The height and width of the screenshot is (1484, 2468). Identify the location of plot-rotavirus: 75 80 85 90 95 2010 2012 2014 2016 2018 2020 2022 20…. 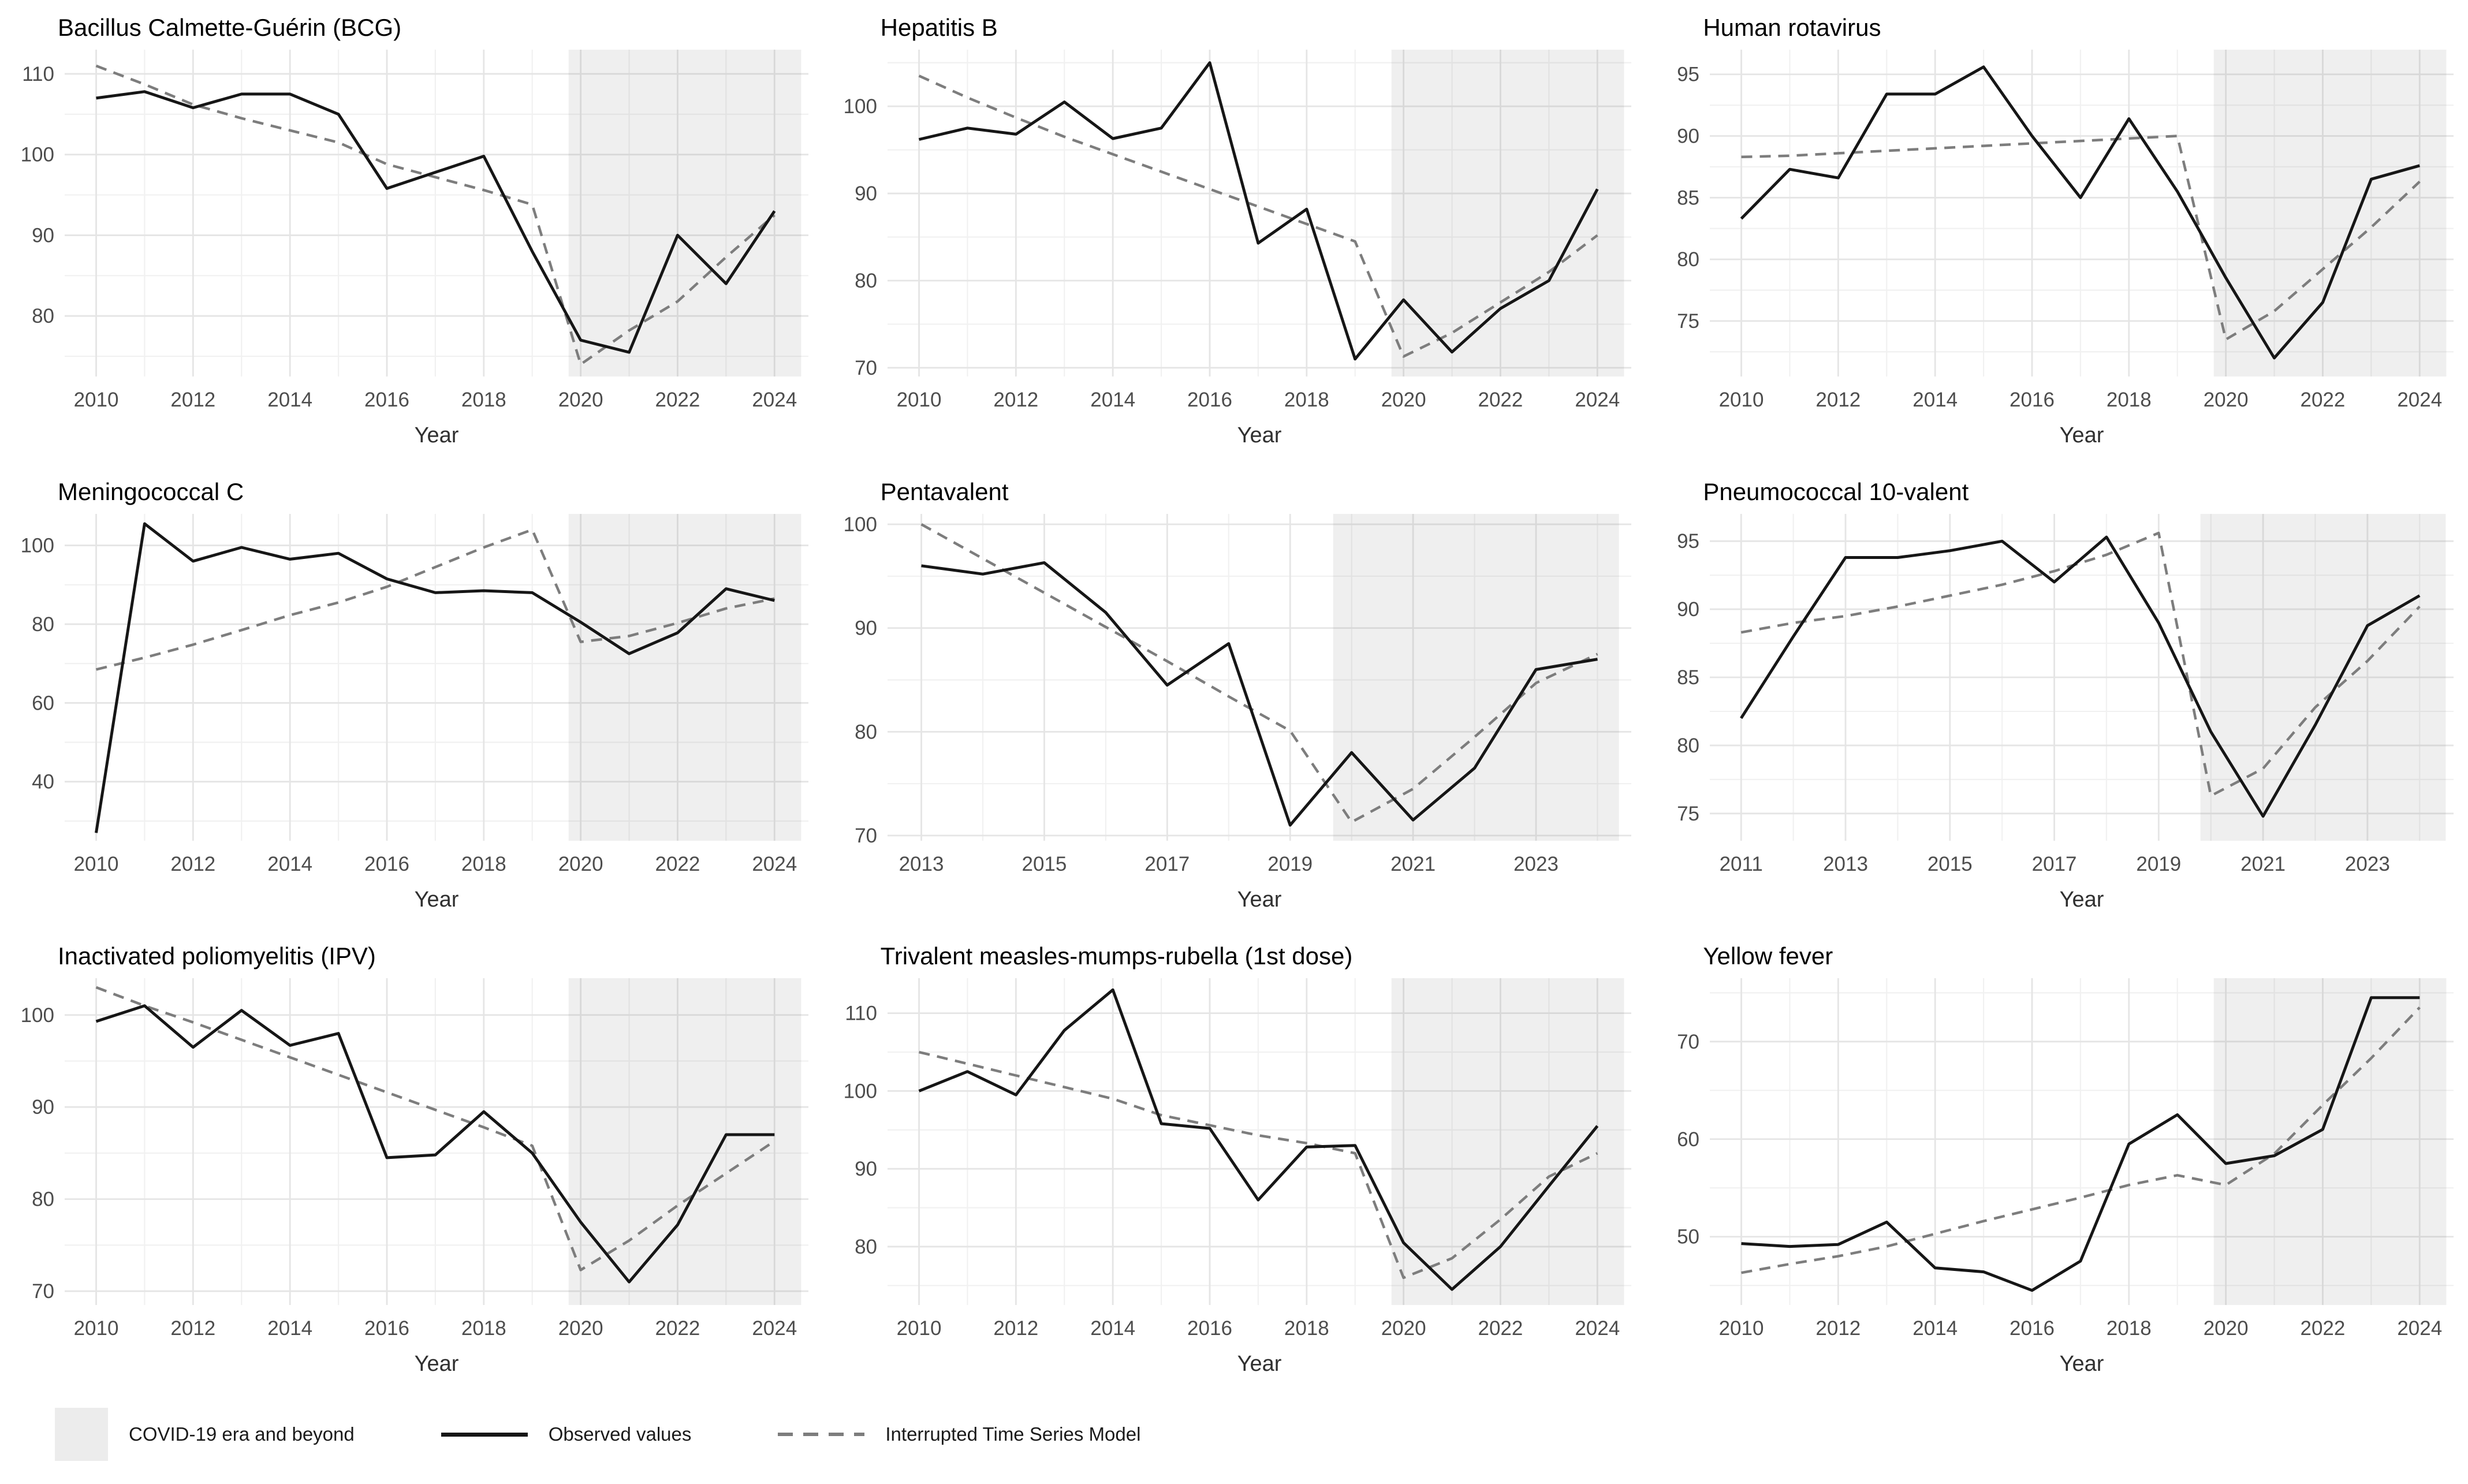
(2066, 249).